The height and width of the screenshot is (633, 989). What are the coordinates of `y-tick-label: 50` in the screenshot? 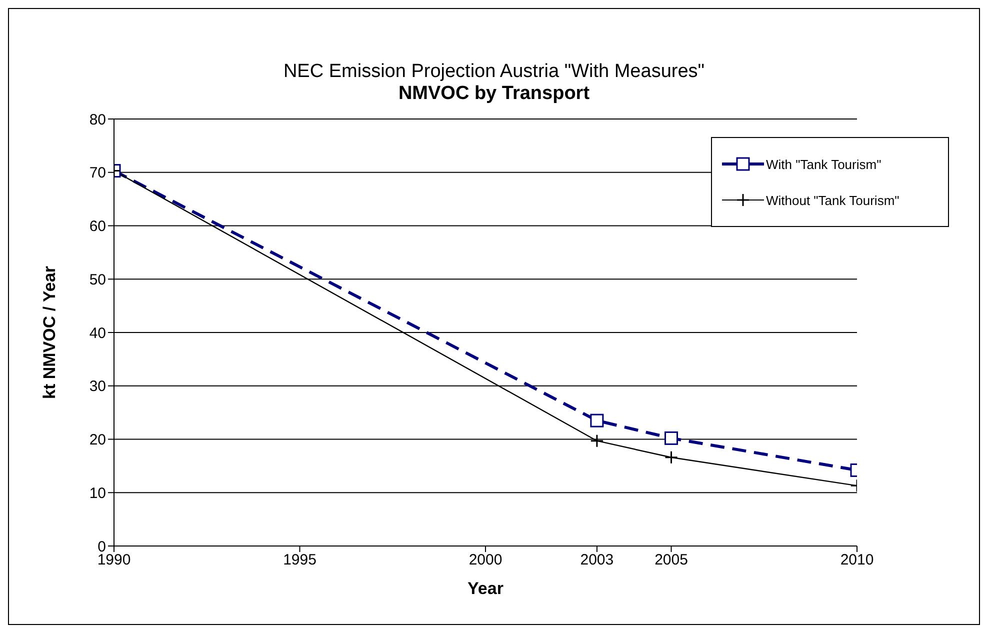 It's located at (97, 279).